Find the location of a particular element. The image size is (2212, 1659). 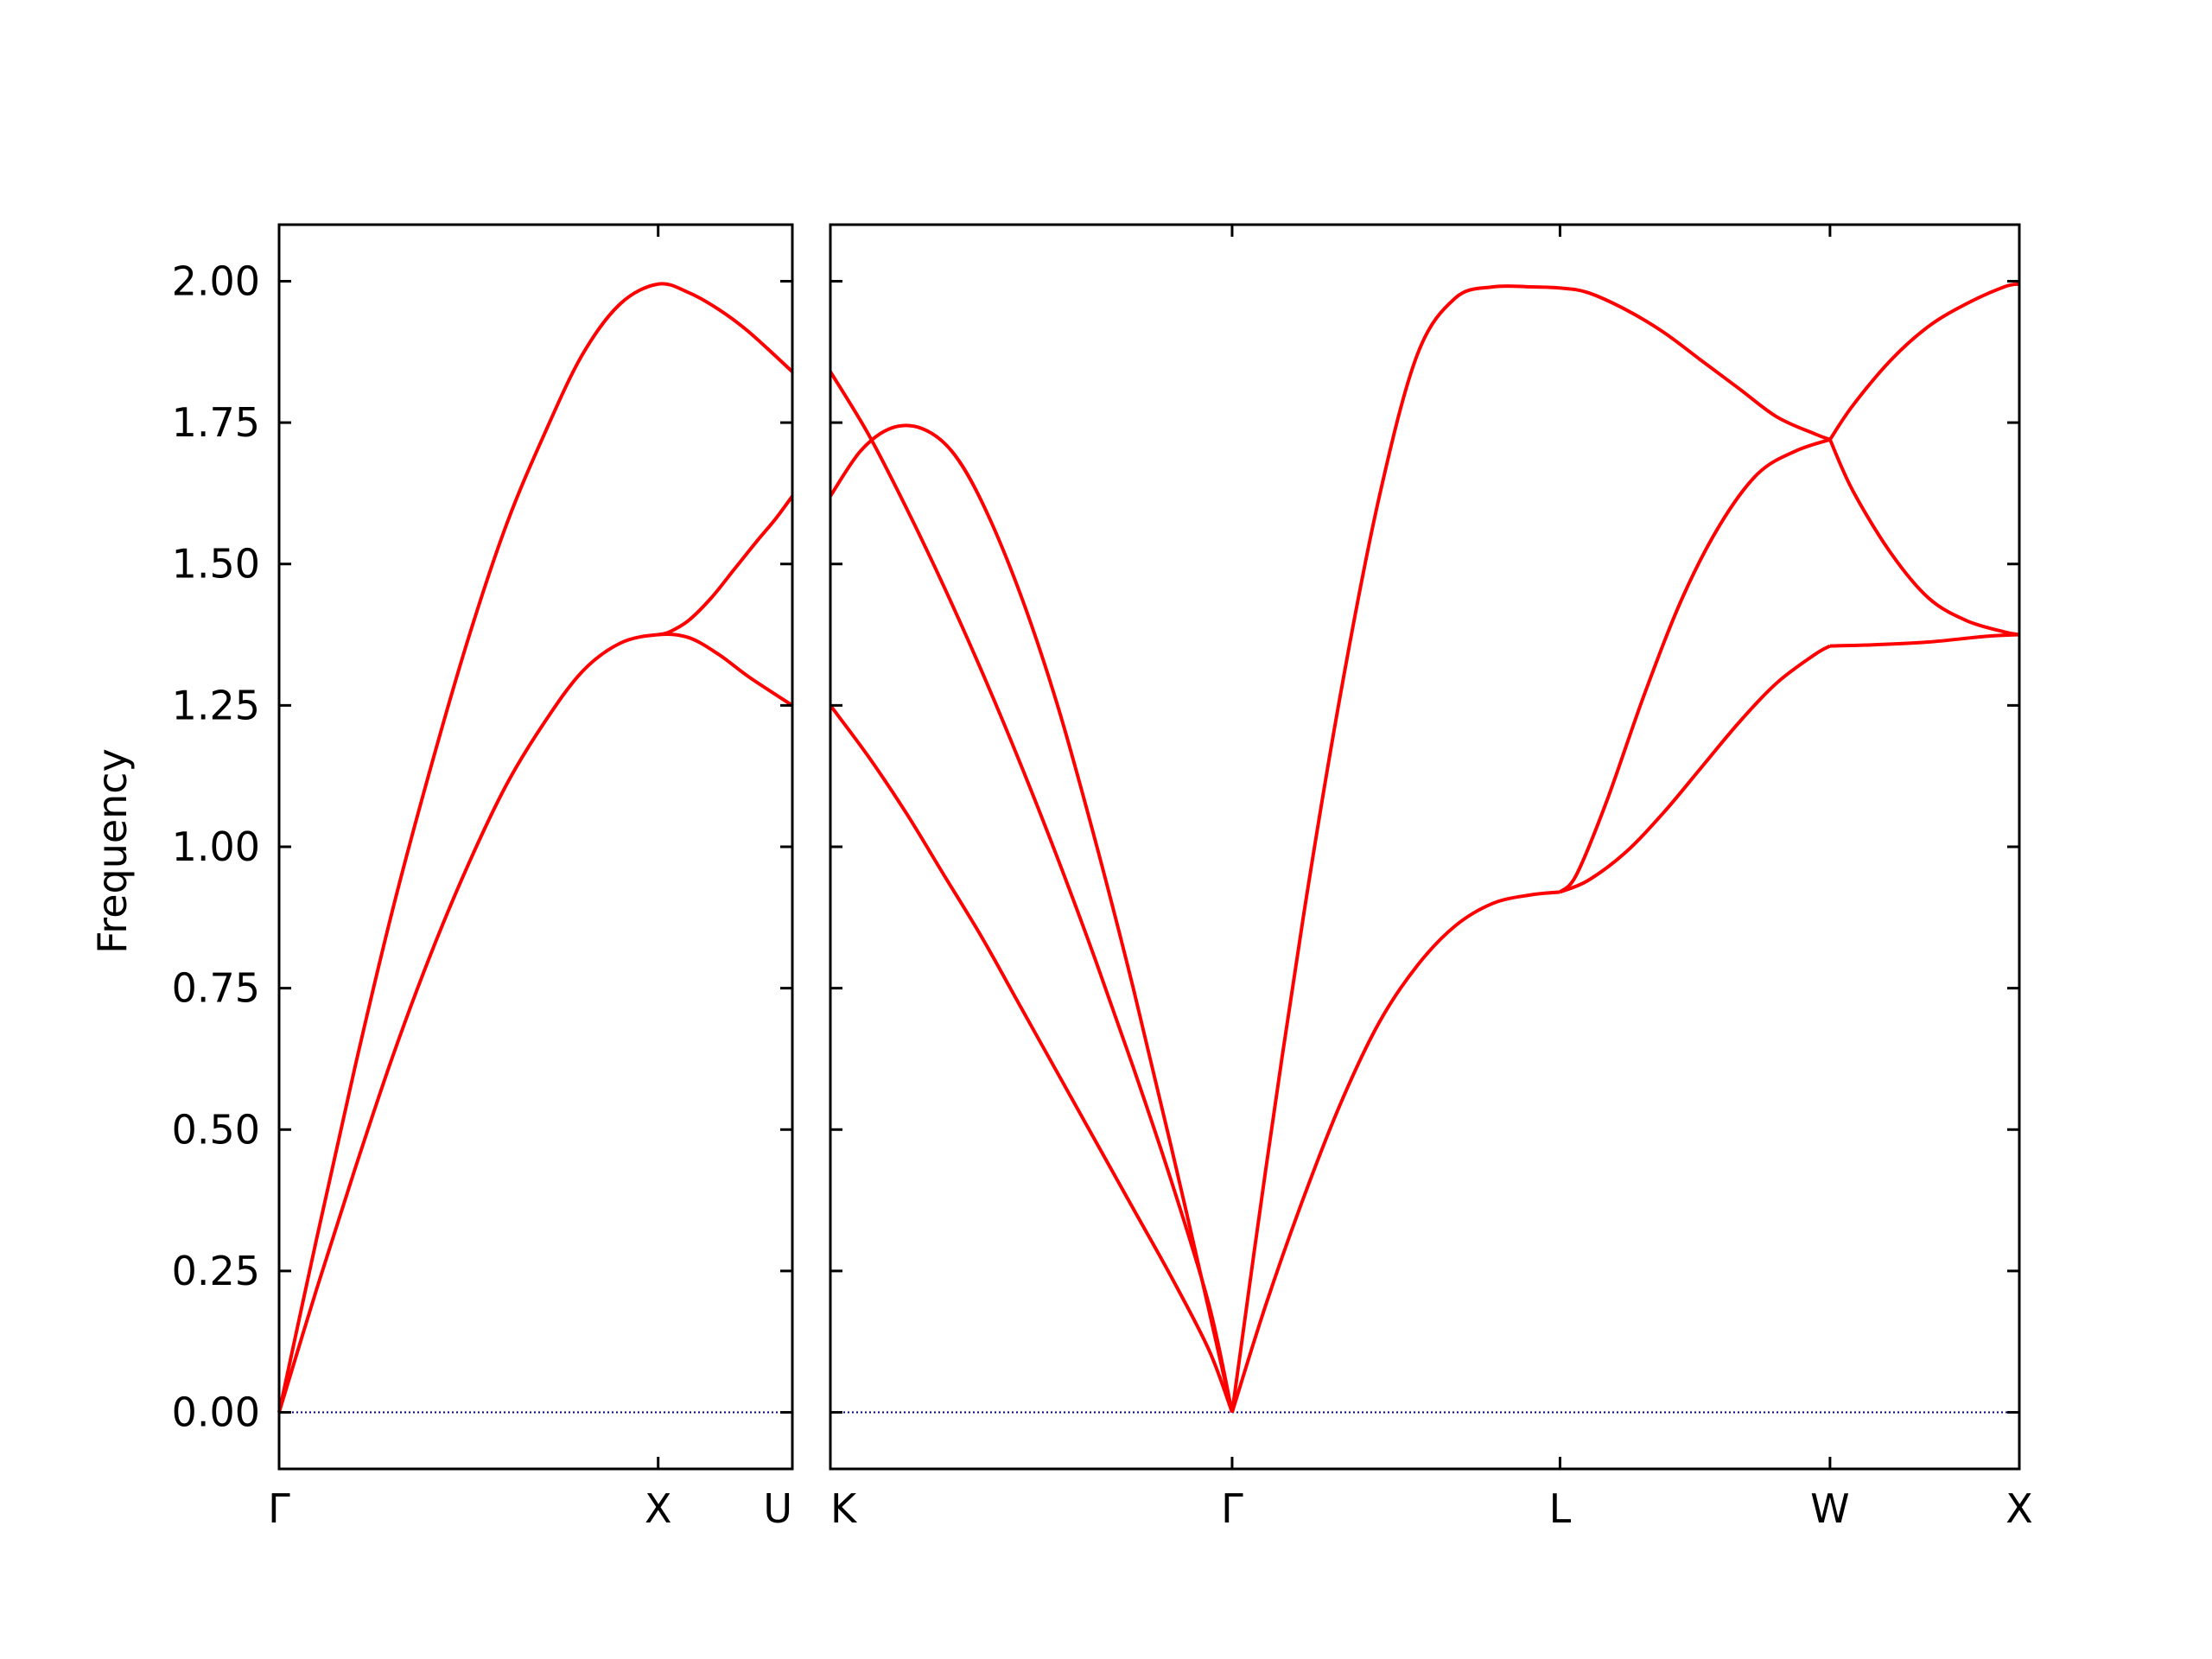

y-tick-label: 2.00 is located at coordinates (216, 280).